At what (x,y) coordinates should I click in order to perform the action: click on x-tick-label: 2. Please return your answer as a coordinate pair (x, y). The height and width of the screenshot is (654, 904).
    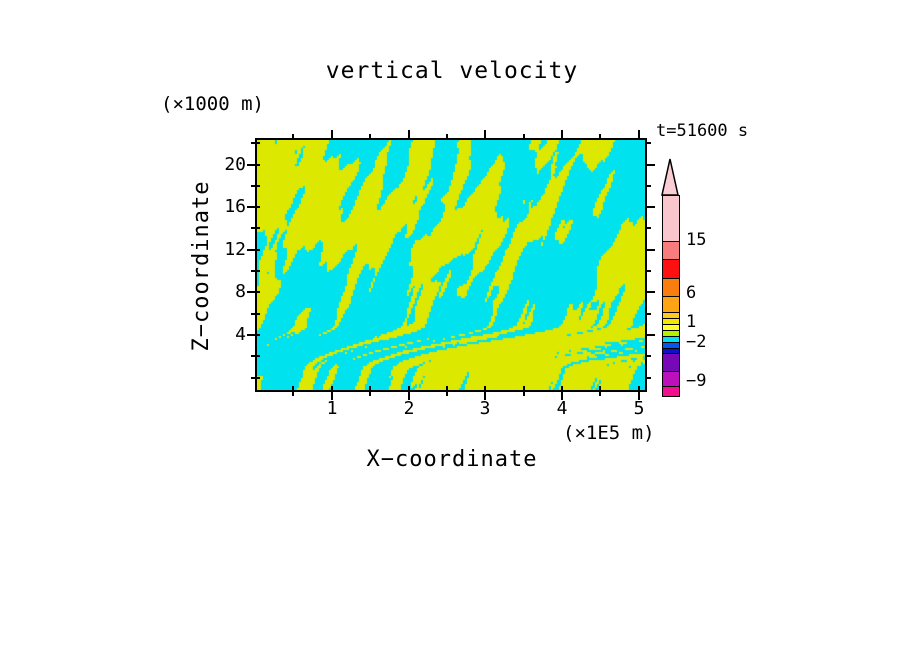
    Looking at the image, I should click on (409, 408).